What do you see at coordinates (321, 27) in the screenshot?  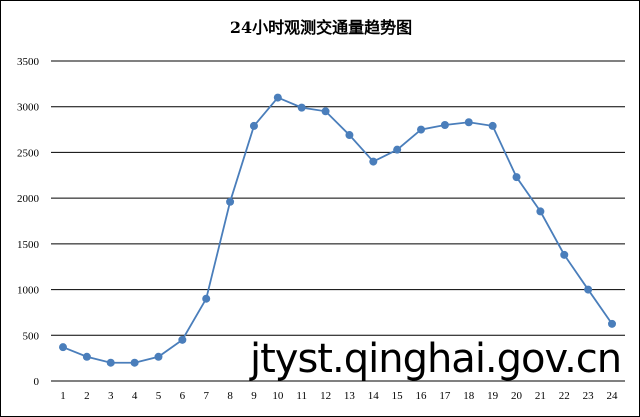 I see `chart-title: 24小时观测交通量趋势图` at bounding box center [321, 27].